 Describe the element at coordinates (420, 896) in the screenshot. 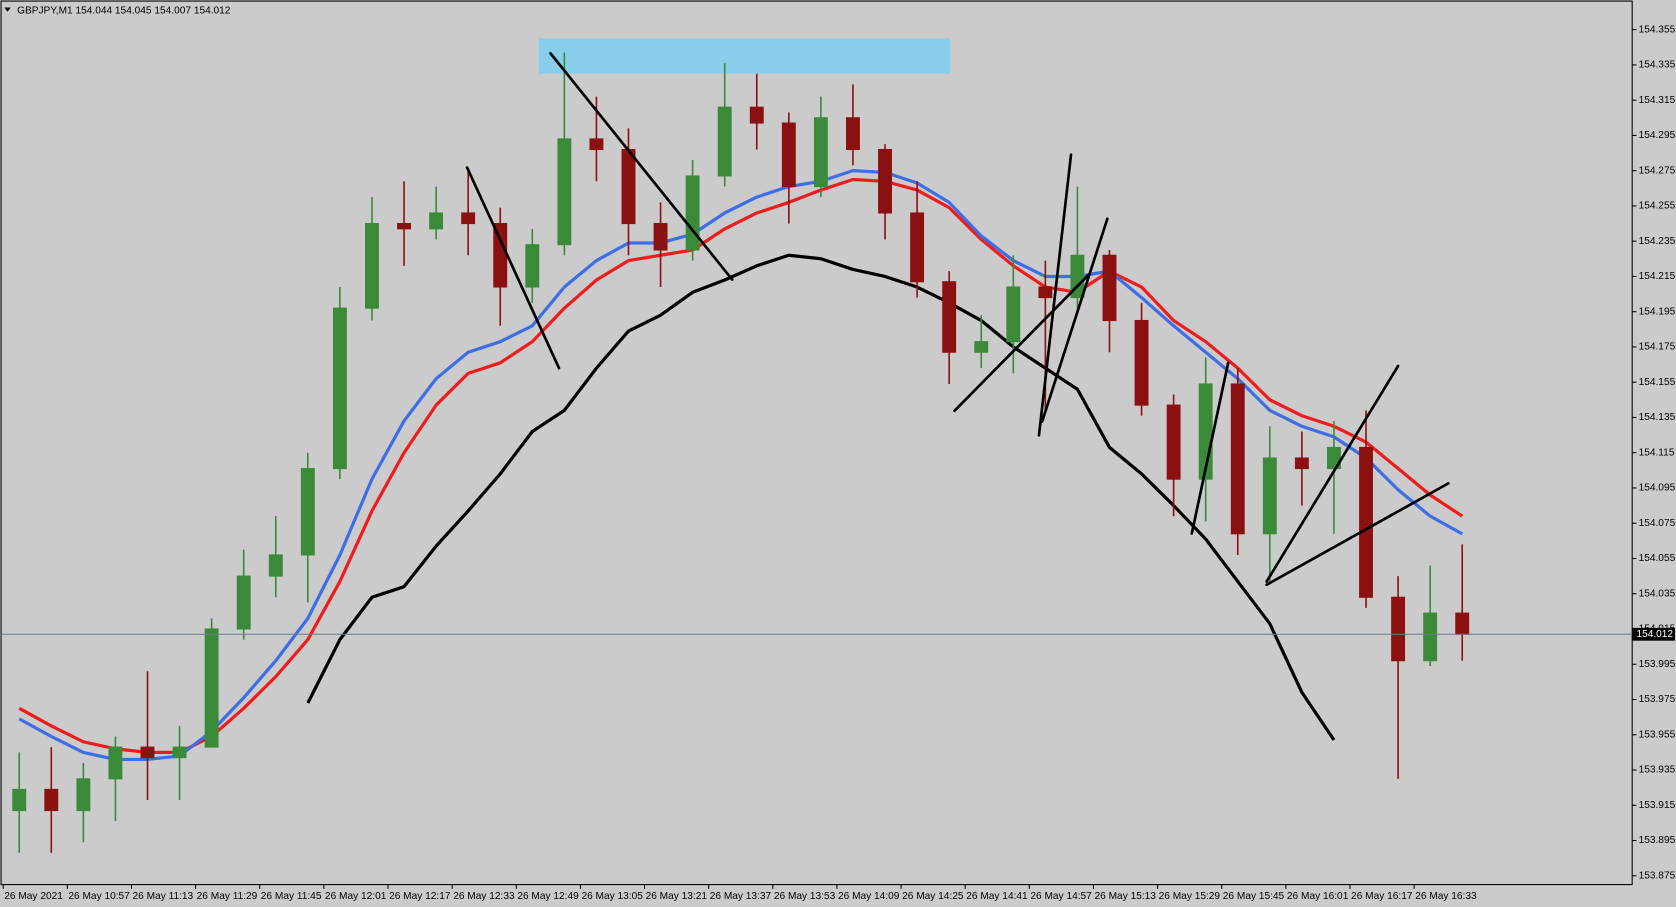

I see `x-tick-label: 26 May 12:17` at that location.